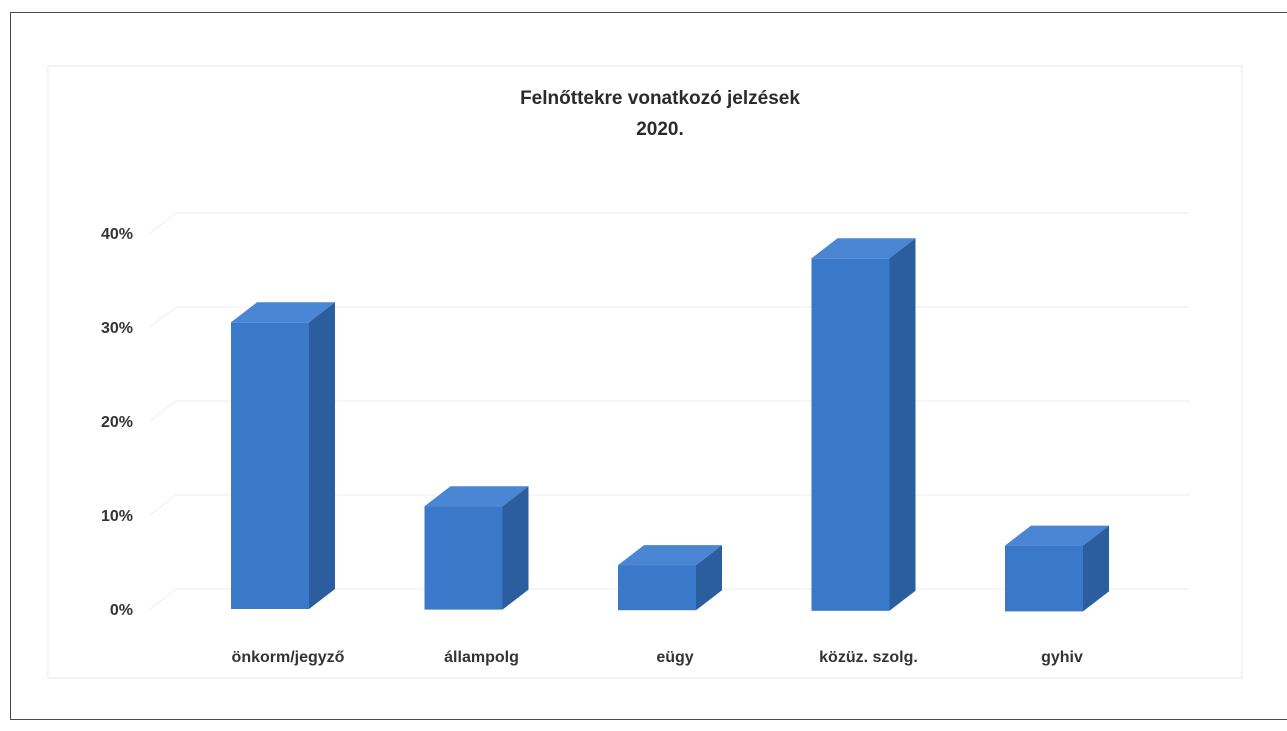  What do you see at coordinates (288, 657) in the screenshot?
I see `category-label: önkorm/jegyző` at bounding box center [288, 657].